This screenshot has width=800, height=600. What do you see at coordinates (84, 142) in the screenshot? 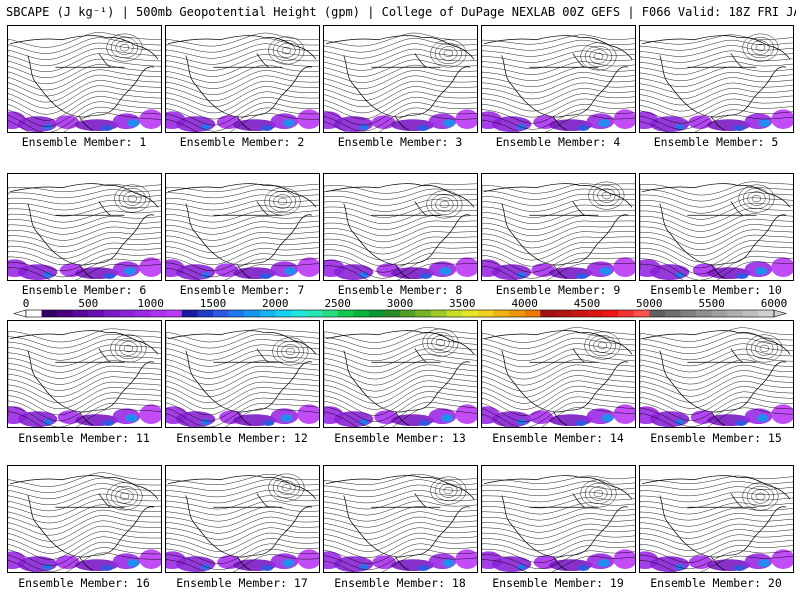
I see `ensemble-member-label: Ensemble Member: 1` at bounding box center [84, 142].